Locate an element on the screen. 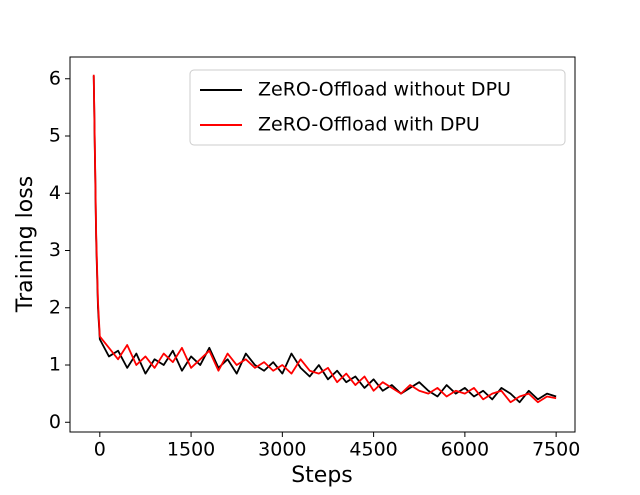  y-tick-label: 5 is located at coordinates (55, 136).